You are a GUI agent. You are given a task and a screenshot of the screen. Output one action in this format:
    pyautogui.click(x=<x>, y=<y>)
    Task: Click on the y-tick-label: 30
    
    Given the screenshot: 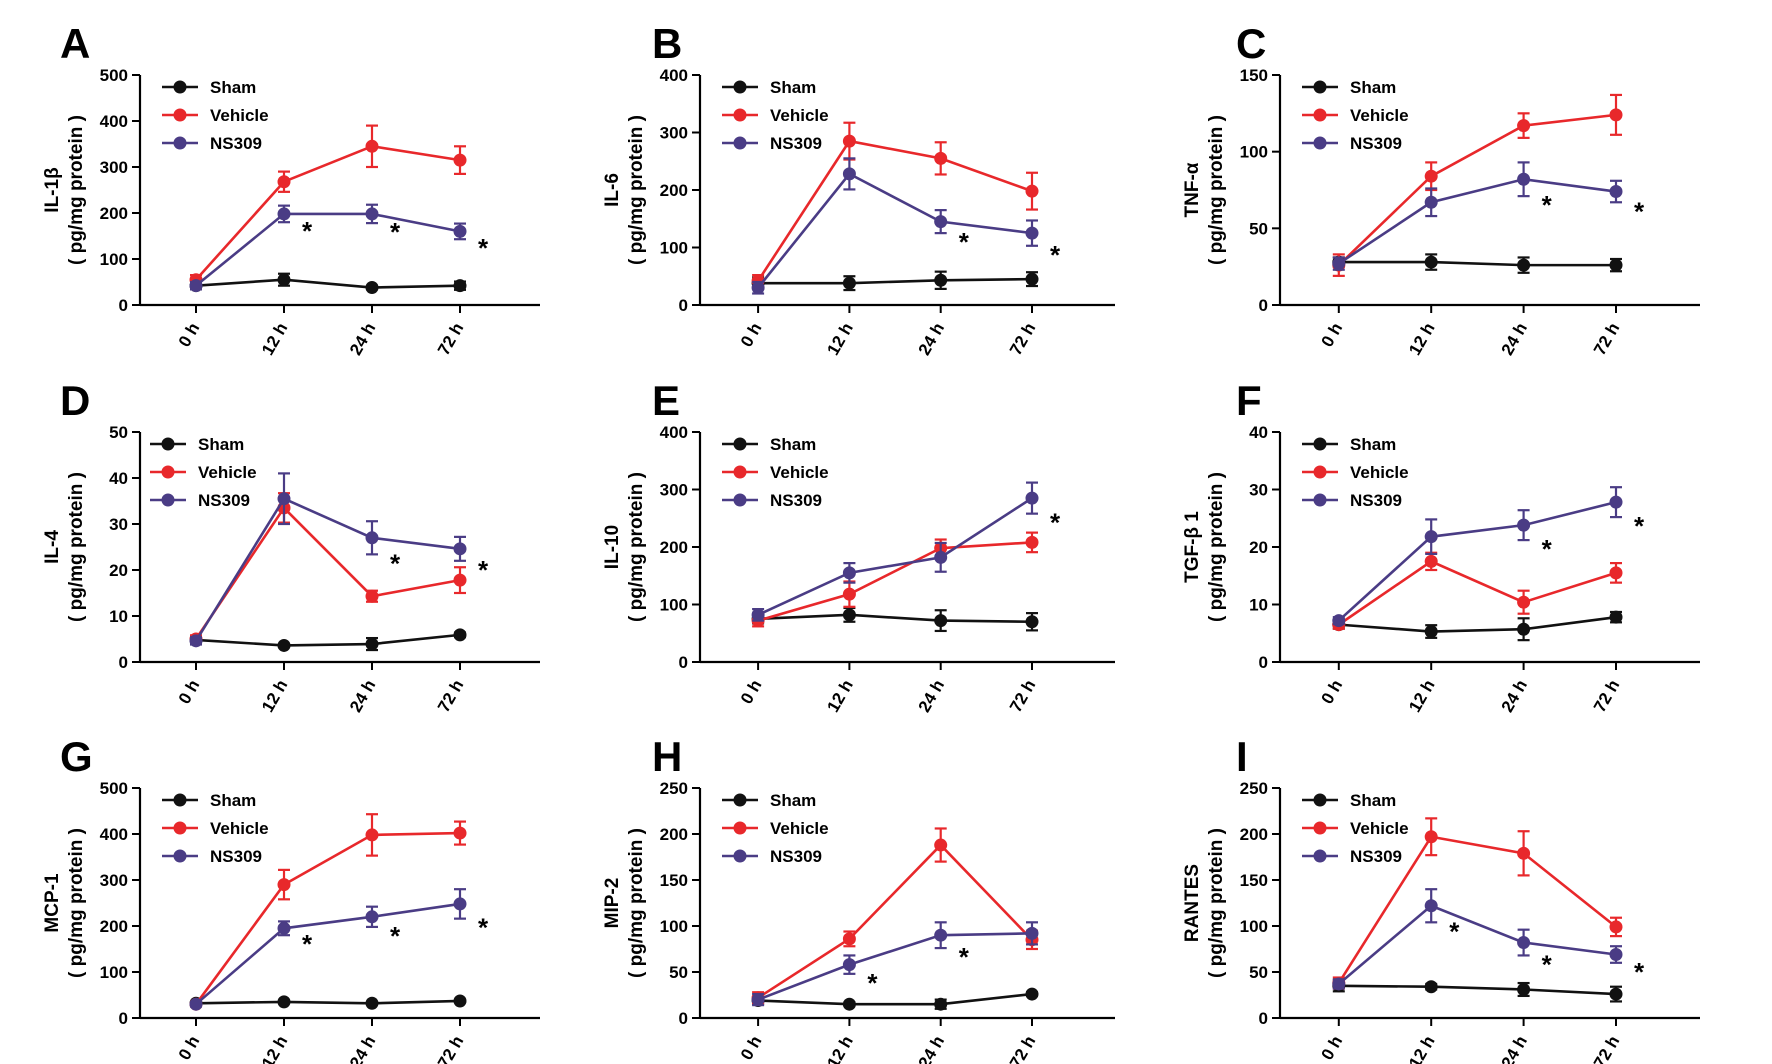 What is the action you would take?
    pyautogui.click(x=1258, y=490)
    